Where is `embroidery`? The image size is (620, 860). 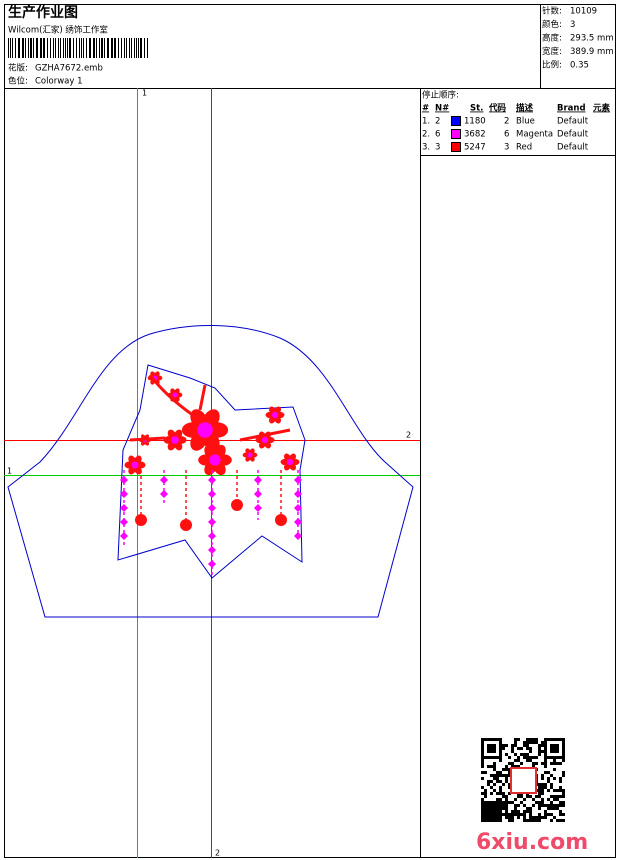 embroidery is located at coordinates (211, 473).